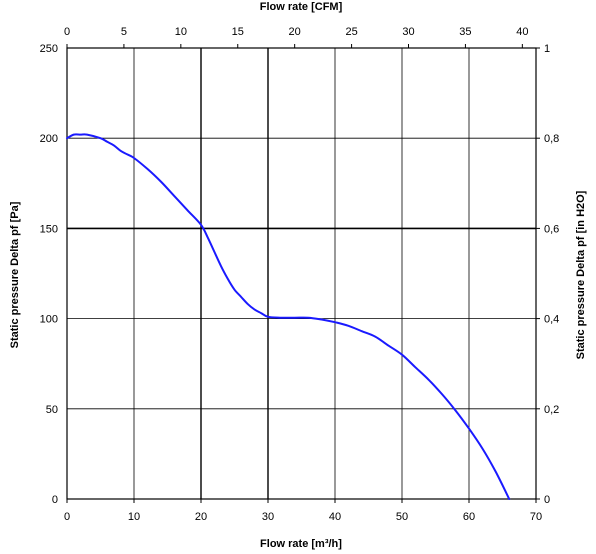  Describe the element at coordinates (124, 32) in the screenshot. I see `x2-tick-label: 5` at that location.